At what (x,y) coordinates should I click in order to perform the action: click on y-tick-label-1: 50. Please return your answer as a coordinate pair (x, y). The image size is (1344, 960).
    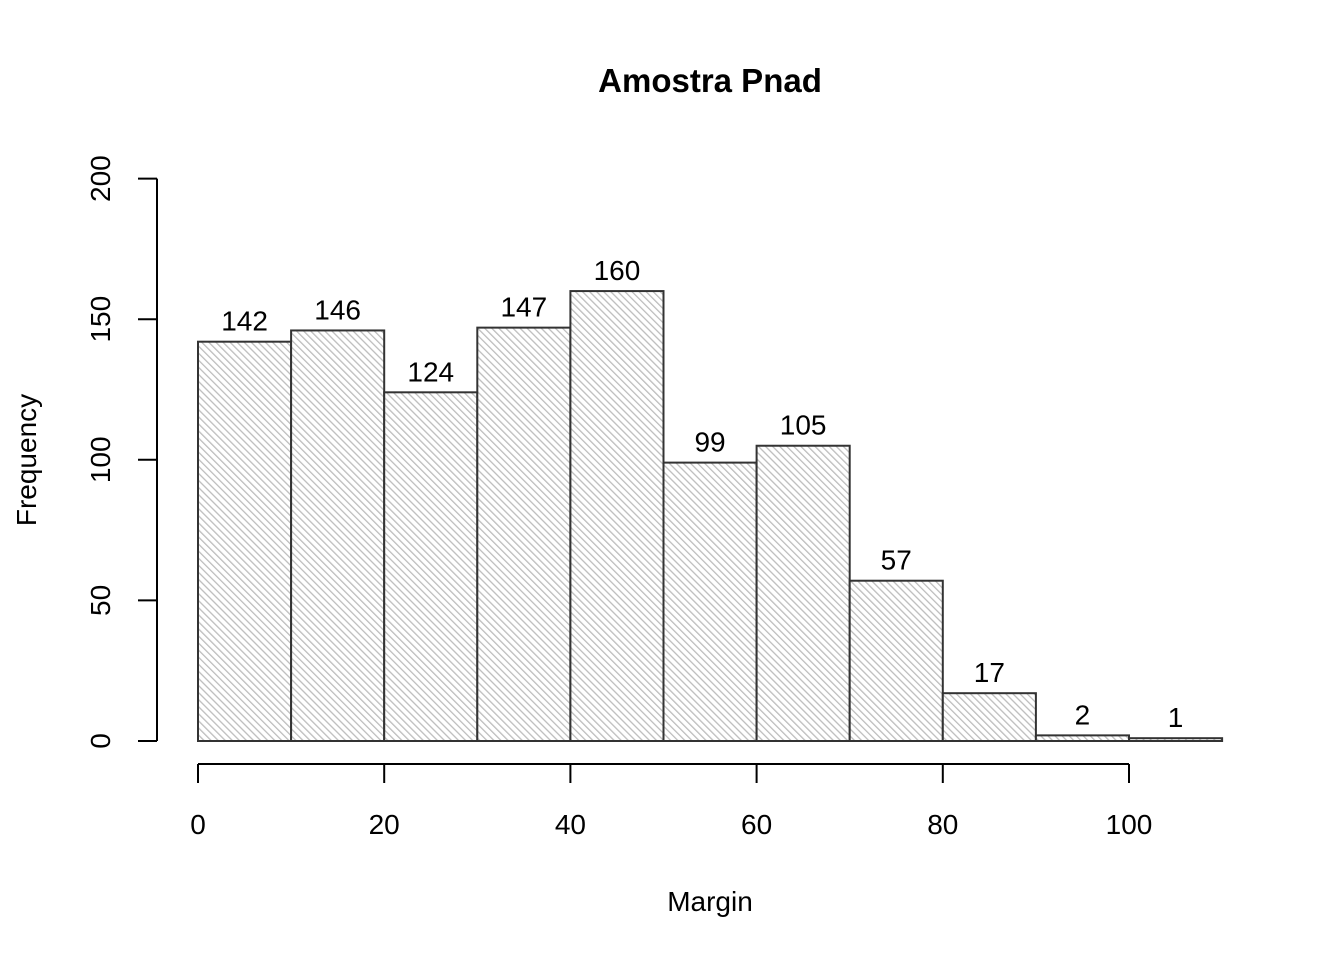
    Looking at the image, I should click on (100, 600).